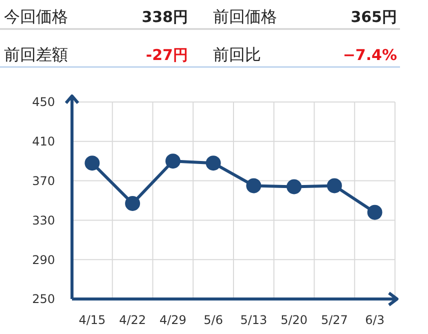 The height and width of the screenshot is (334, 428). I want to click on y-tick-label: 290, so click(43, 259).